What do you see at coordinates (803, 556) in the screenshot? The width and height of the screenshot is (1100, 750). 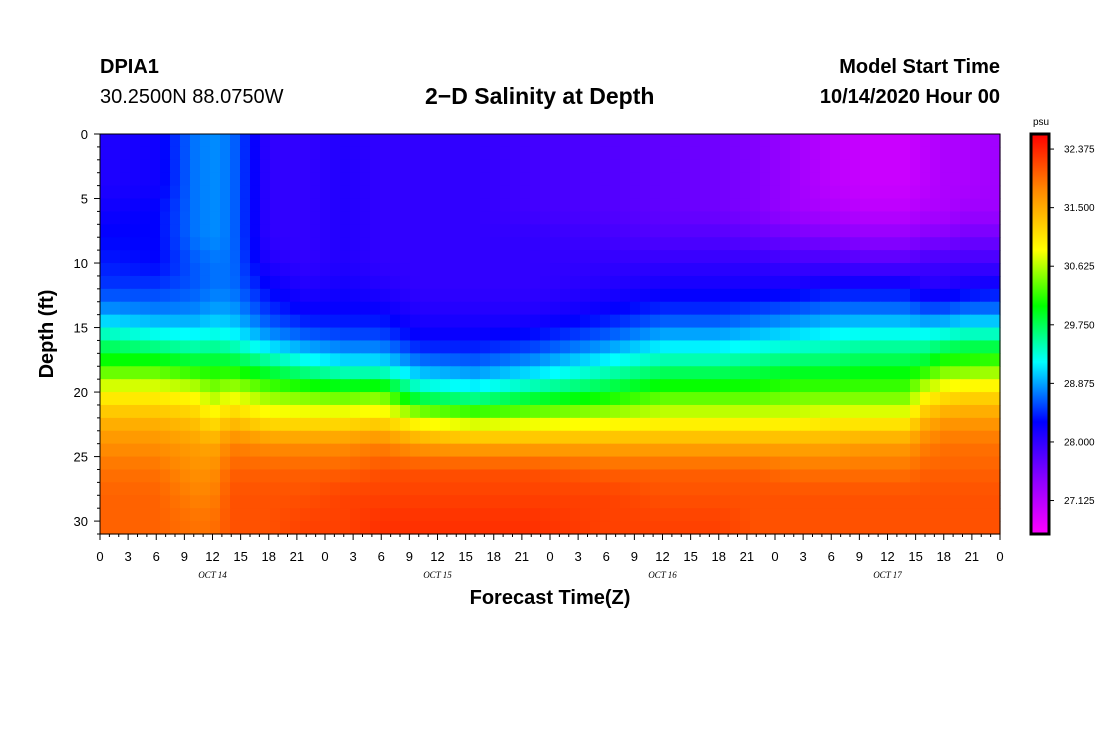 I see `x-tick-label: 3` at bounding box center [803, 556].